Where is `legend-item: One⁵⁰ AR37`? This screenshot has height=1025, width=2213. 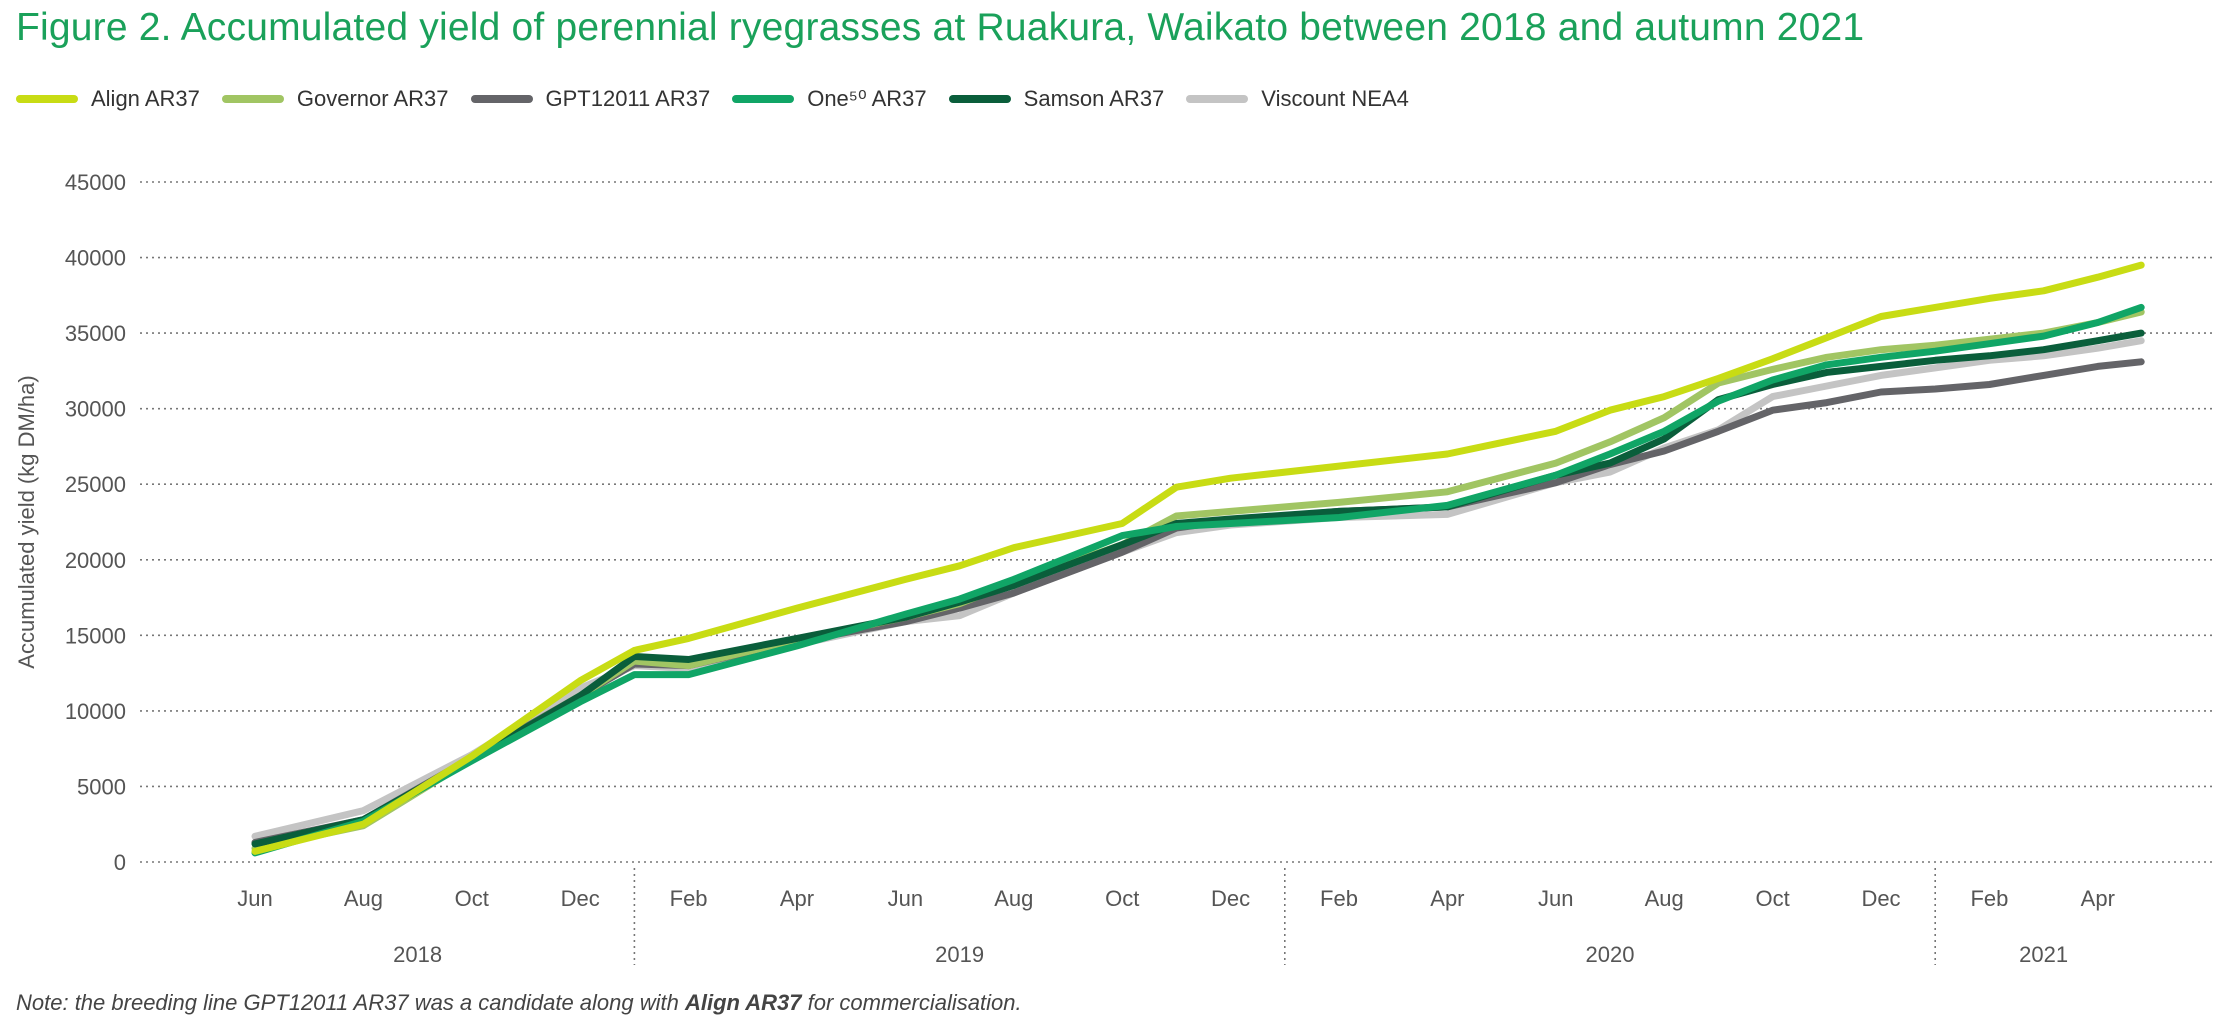
legend-item: One⁵⁰ AR37 is located at coordinates (829, 99).